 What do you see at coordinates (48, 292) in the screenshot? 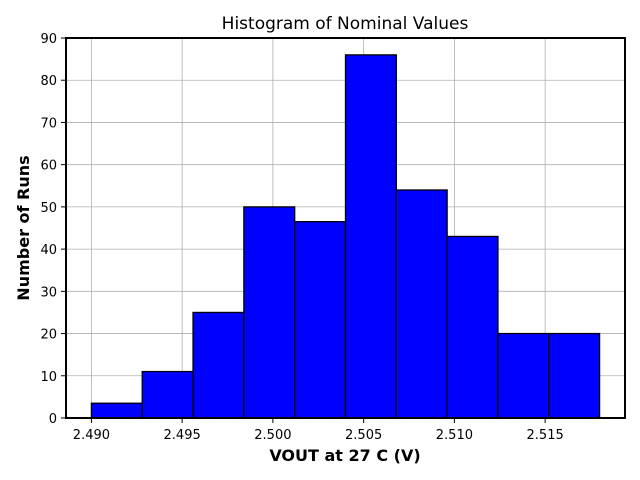
I see `y-tick-label: 30` at bounding box center [48, 292].